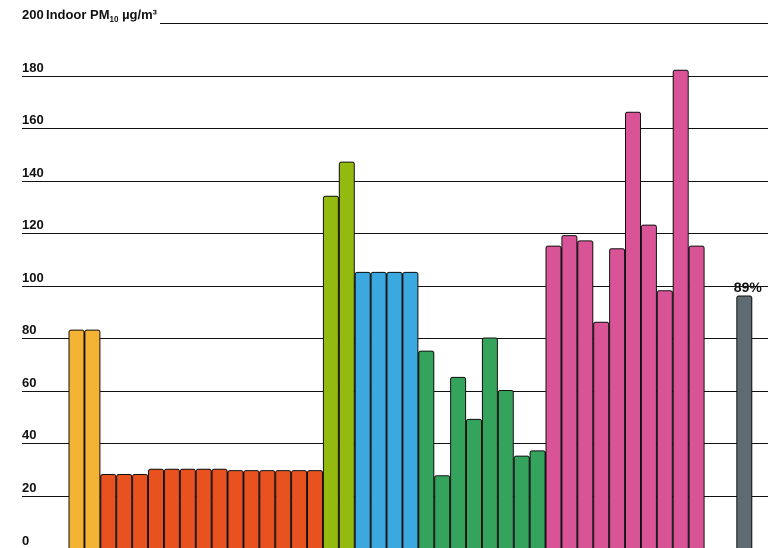  Describe the element at coordinates (33, 224) in the screenshot. I see `y-tick-label: 120` at that location.